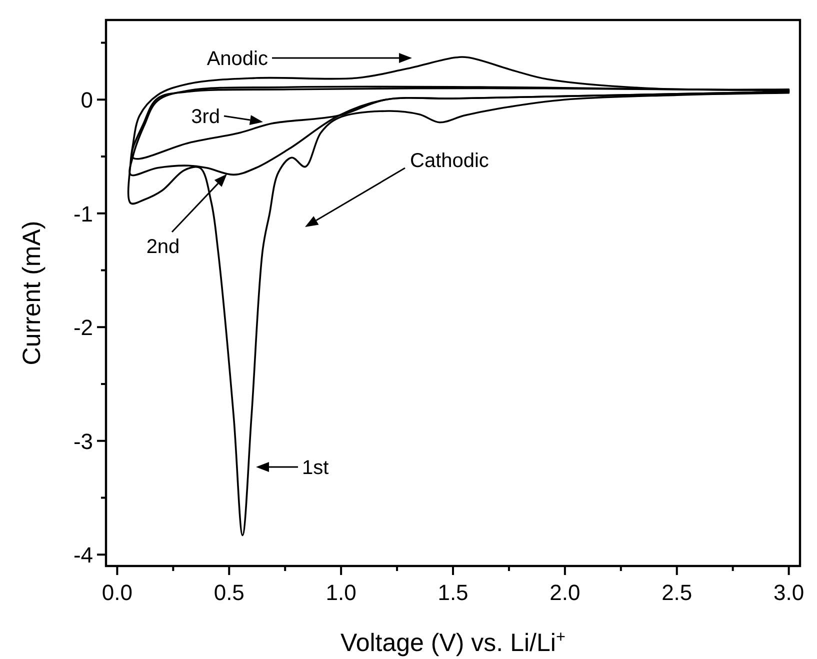 The width and height of the screenshot is (817, 659). Describe the element at coordinates (449, 161) in the screenshot. I see `annotation: Cathodic` at that location.